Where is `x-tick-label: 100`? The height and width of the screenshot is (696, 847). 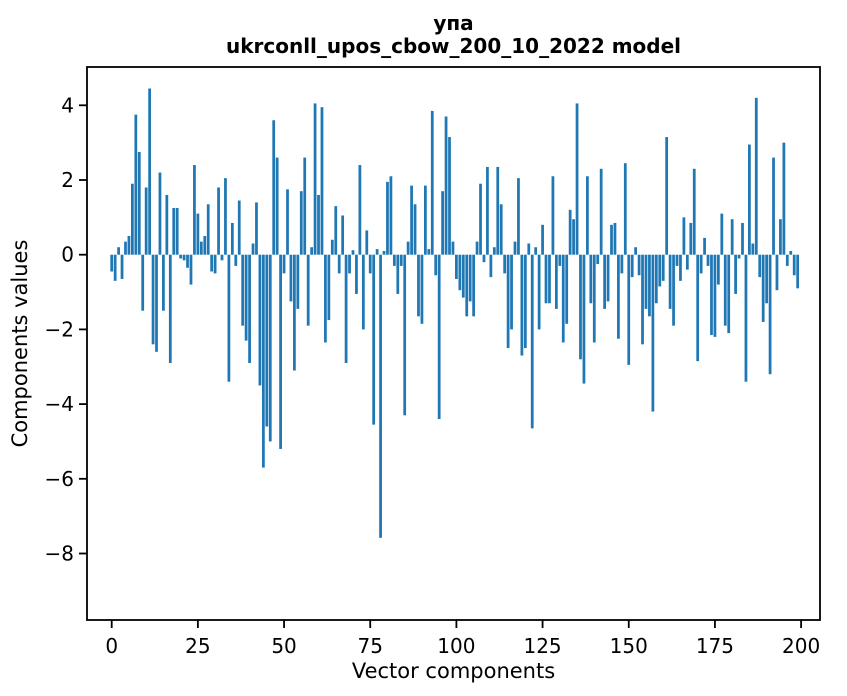
x-tick-label: 100 is located at coordinates (456, 646).